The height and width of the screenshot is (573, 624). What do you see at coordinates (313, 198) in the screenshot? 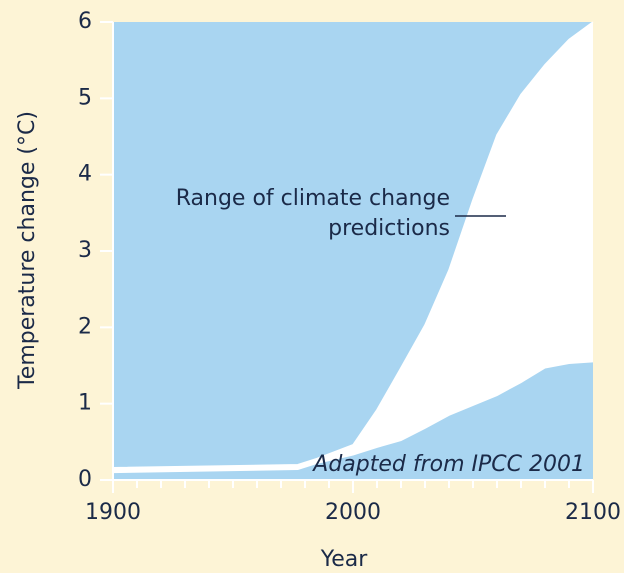
I see `annotation: Range of climate change` at bounding box center [313, 198].